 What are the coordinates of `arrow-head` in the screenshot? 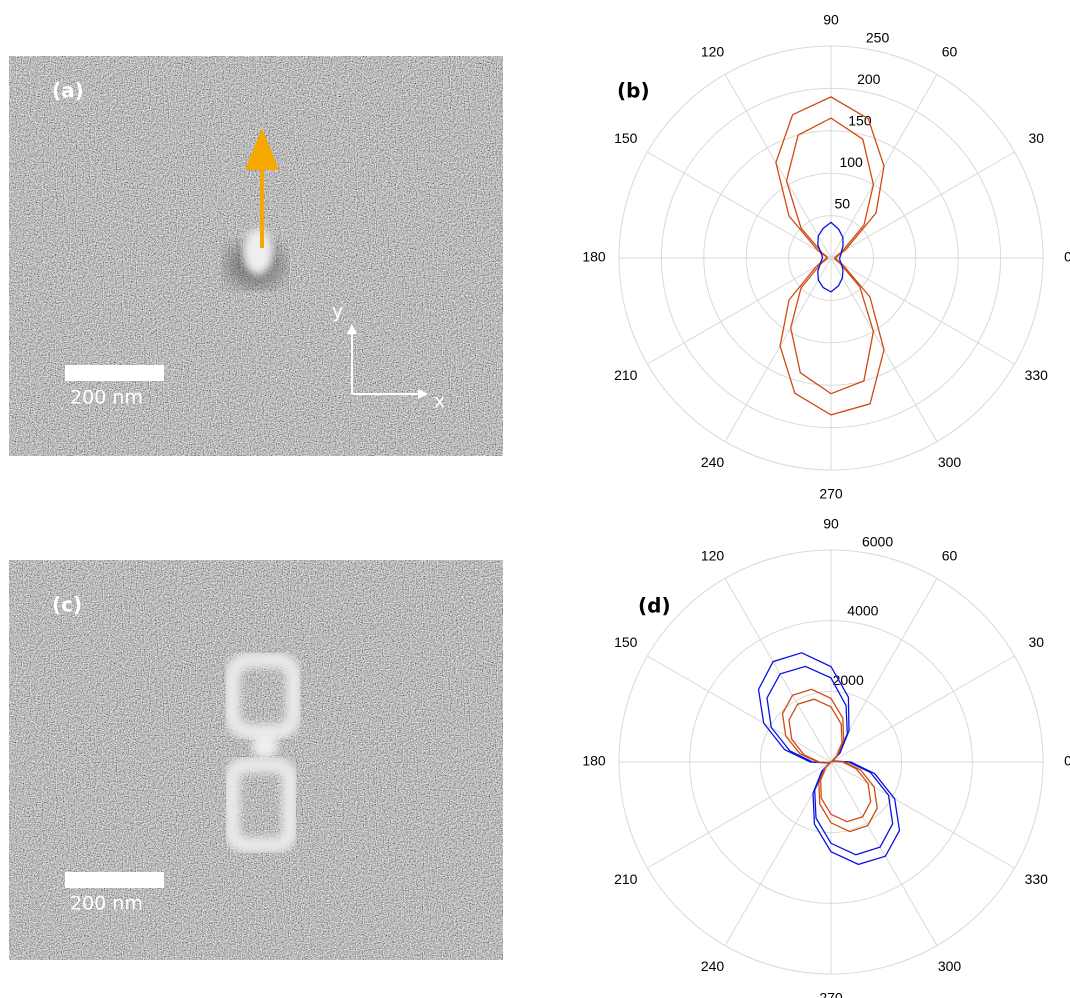 It's located at (262, 149).